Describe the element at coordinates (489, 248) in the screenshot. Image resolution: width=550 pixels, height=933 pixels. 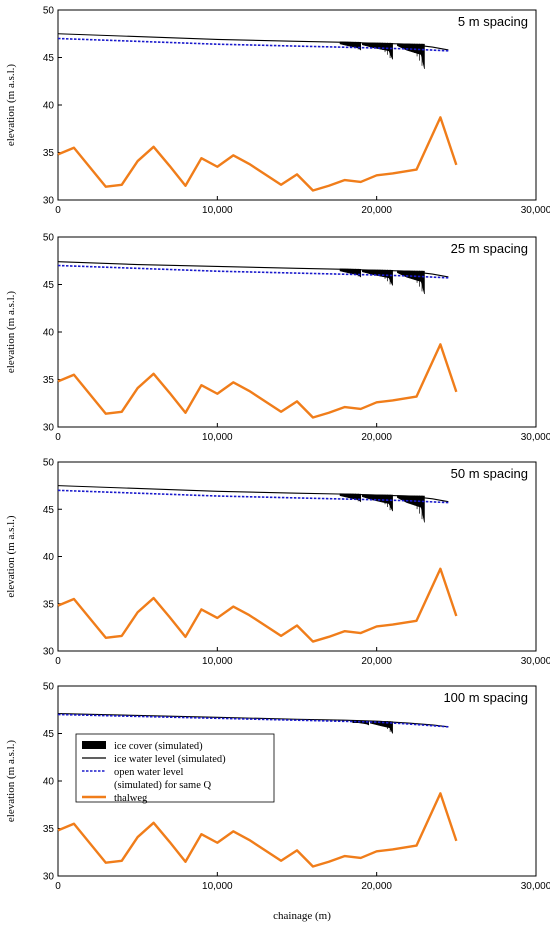
I see `panel-title: 25 m spacing` at that location.